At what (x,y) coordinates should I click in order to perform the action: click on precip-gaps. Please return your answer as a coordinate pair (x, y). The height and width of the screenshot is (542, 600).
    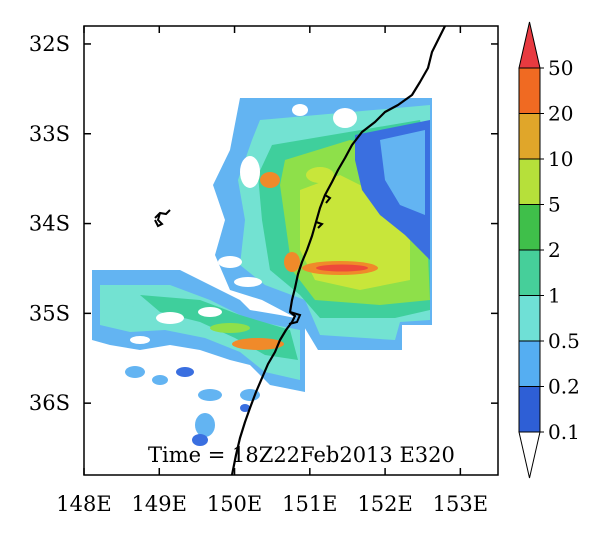
    Looking at the image, I should click on (280, 195).